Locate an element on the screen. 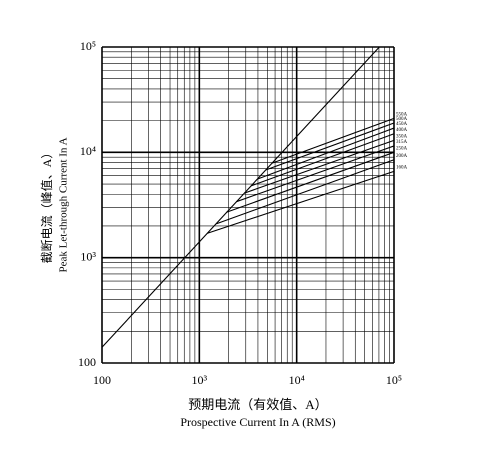 The width and height of the screenshot is (488, 463). series-label: 450A is located at coordinates (402, 124).